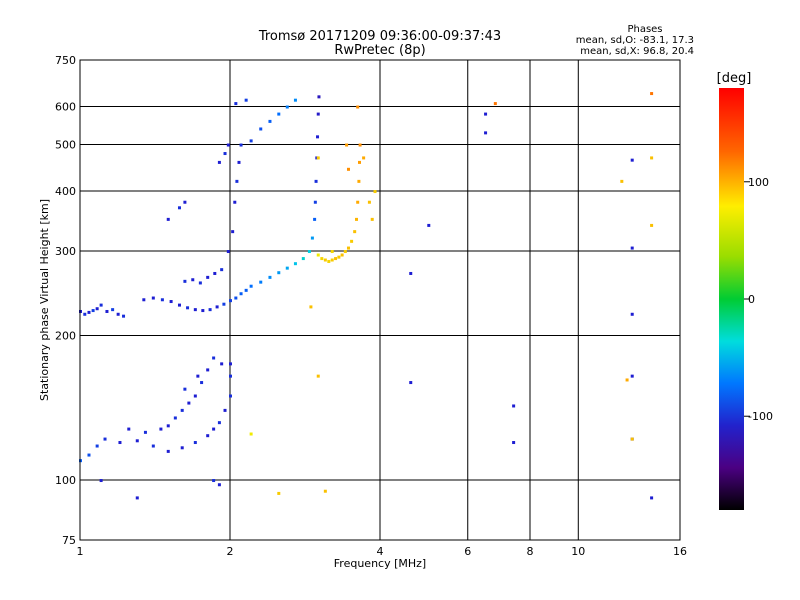 The height and width of the screenshot is (600, 800). I want to click on x-tick-label: 8, so click(530, 551).